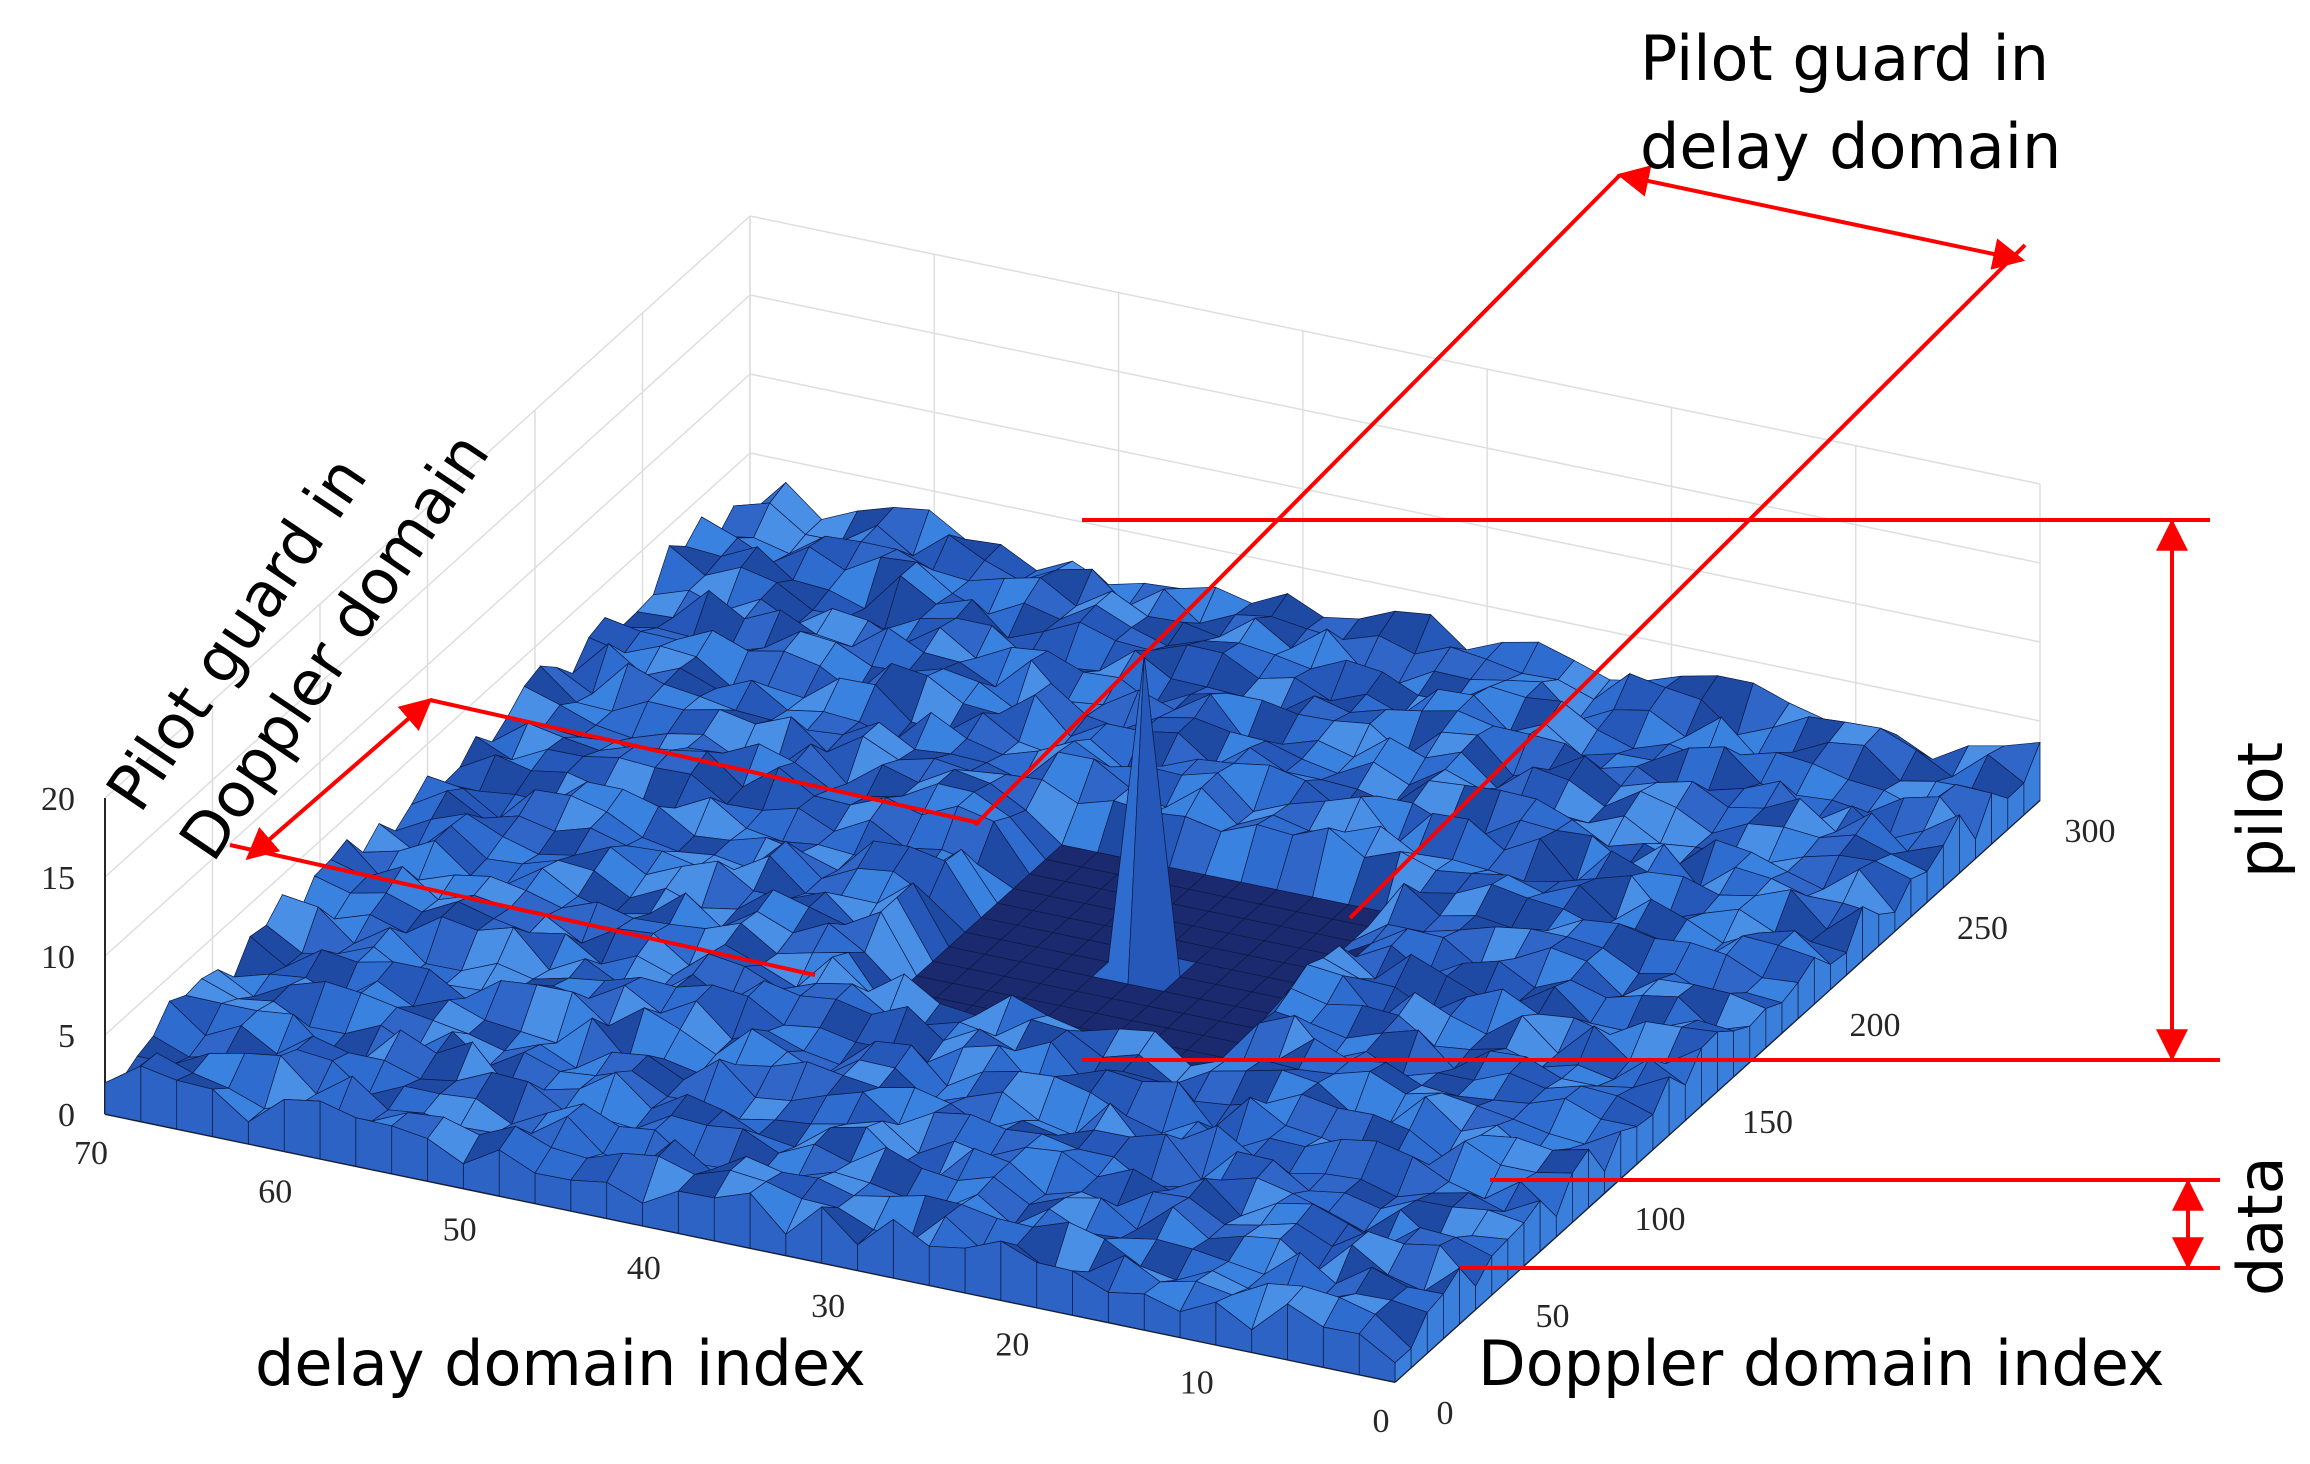  What do you see at coordinates (1012, 1344) in the screenshot?
I see `x-tick-label: 20` at bounding box center [1012, 1344].